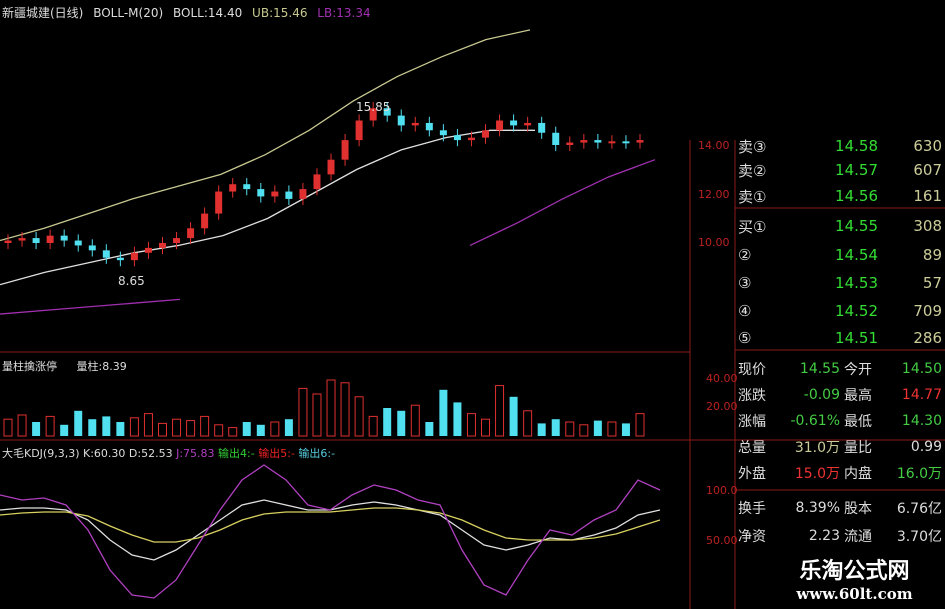  Describe the element at coordinates (195, 453) in the screenshot. I see `kdj-j: J:75.83` at that location.